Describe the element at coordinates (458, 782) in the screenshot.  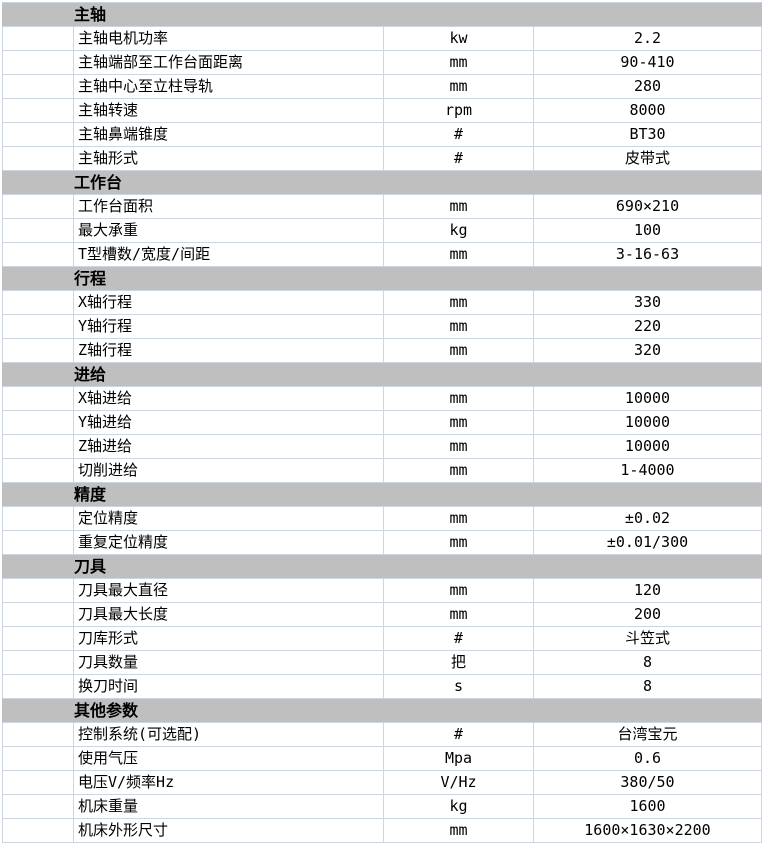
I see `row-unit: V/Hz` at that location.